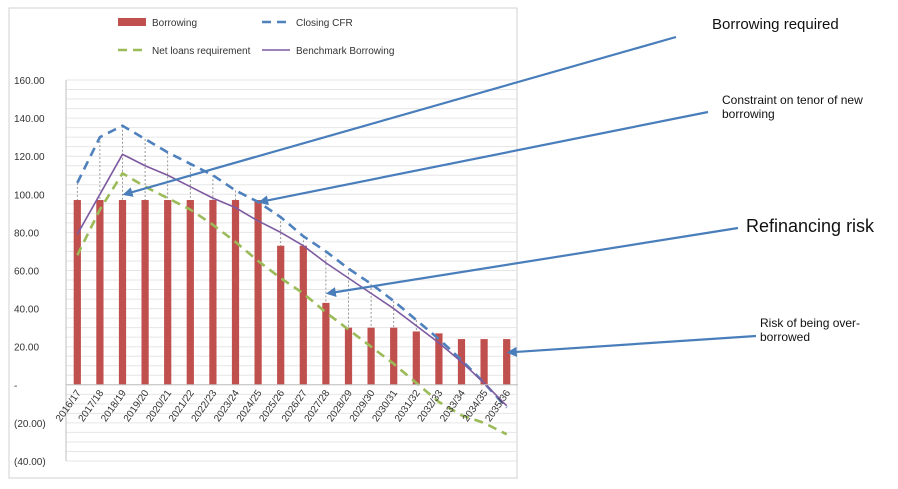  I want to click on y-tick-label: 140.00, so click(29, 119).